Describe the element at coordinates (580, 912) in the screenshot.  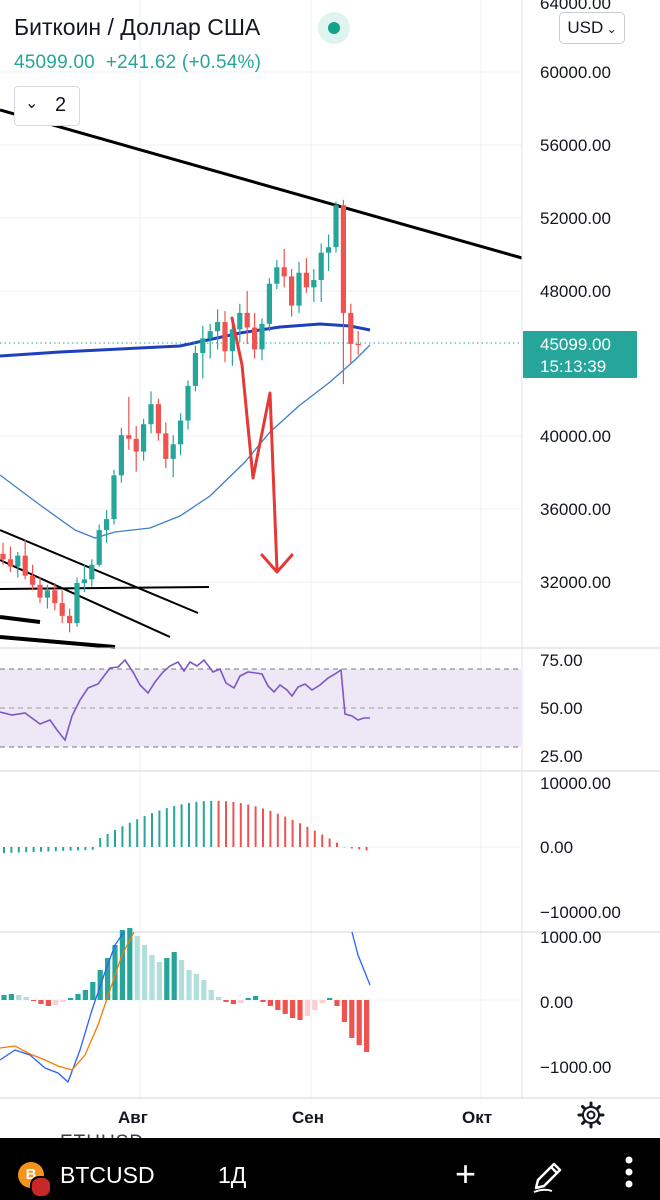
I see `ao-tick: −10000.00` at that location.